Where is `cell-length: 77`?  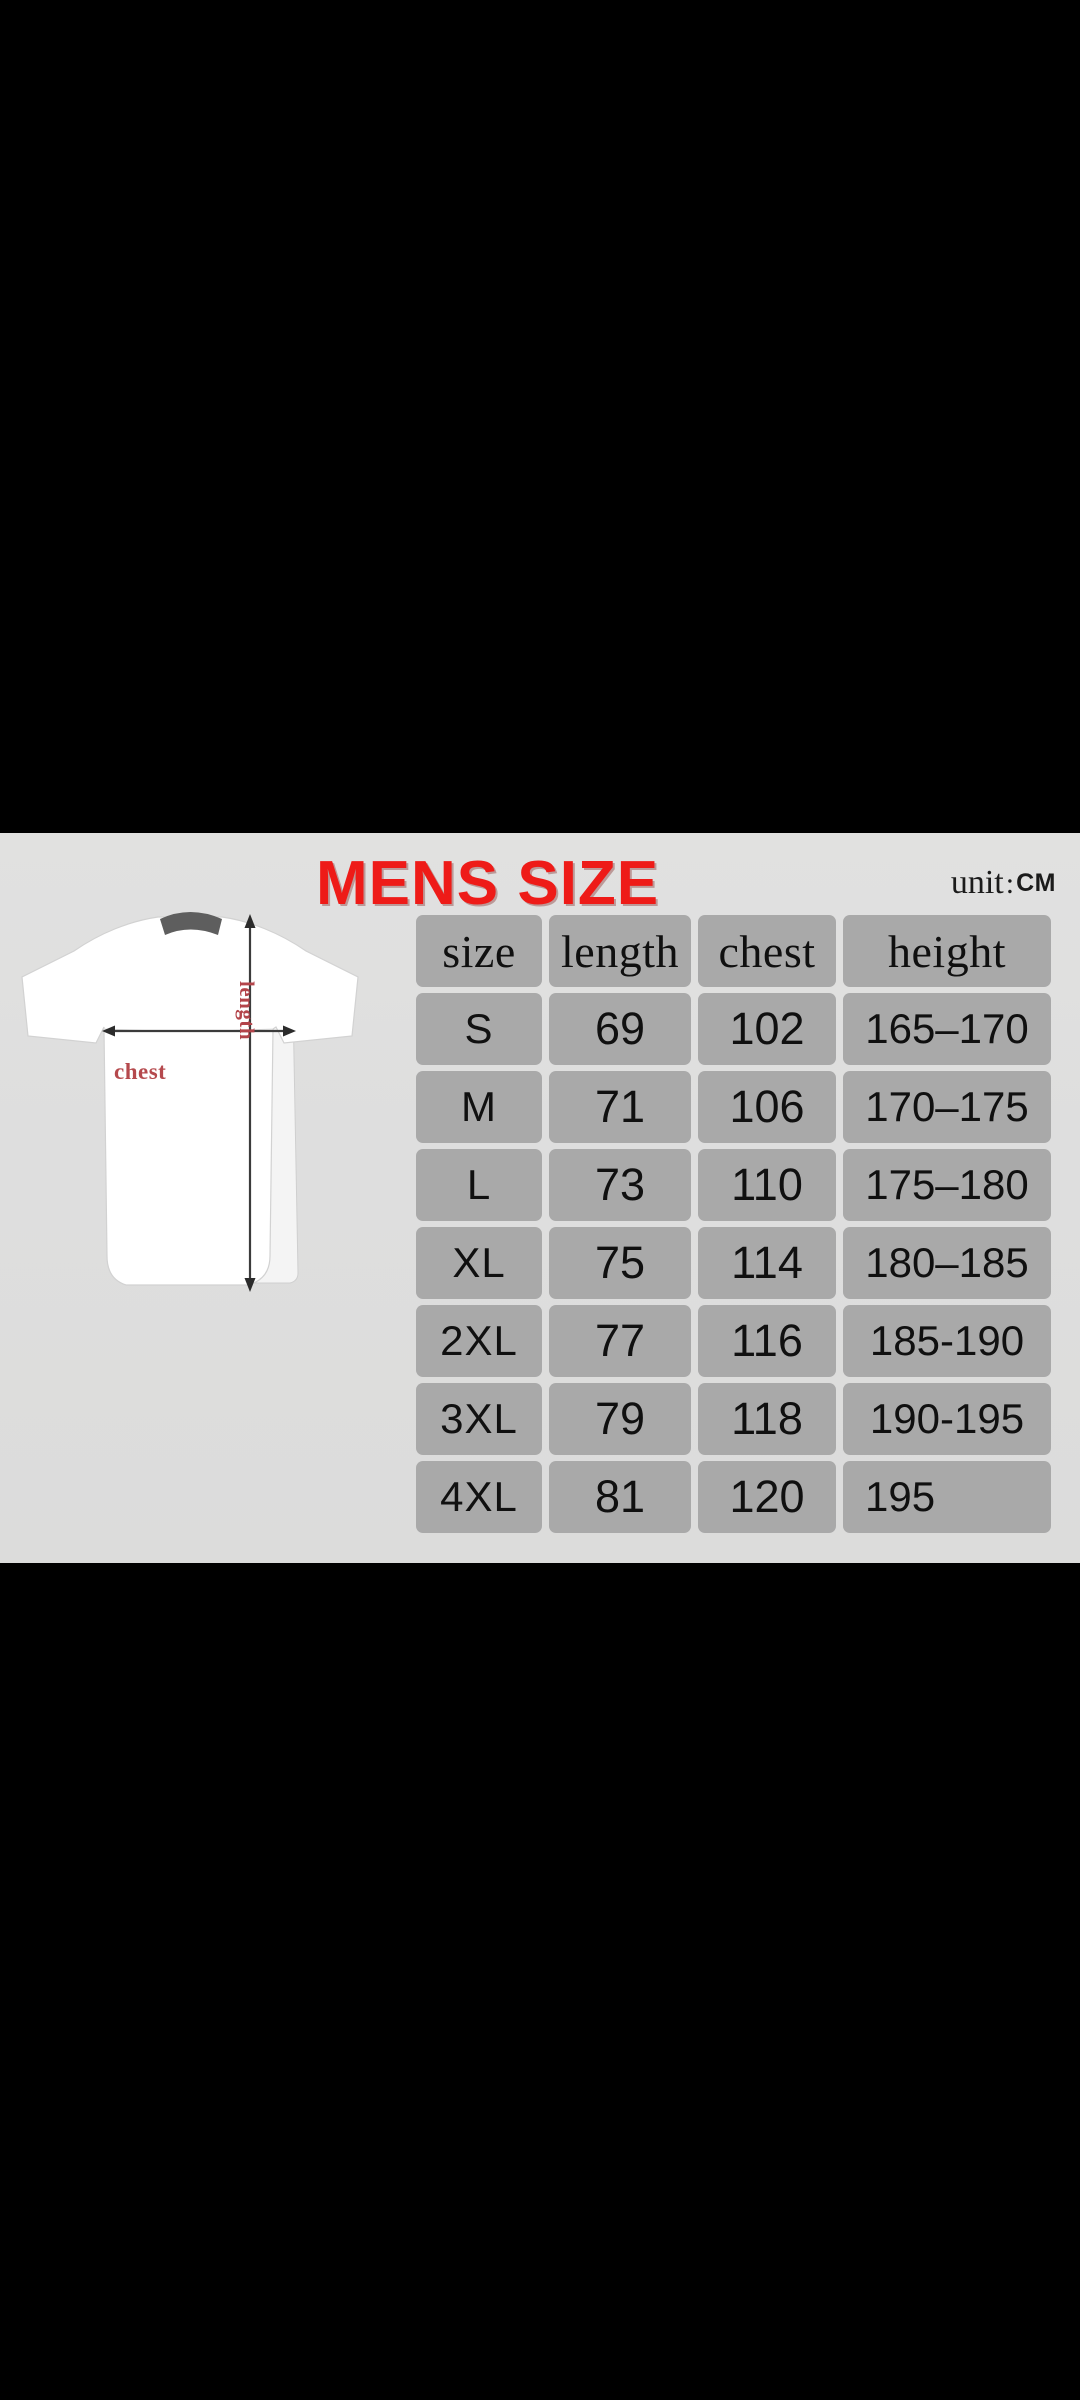 cell-length: 77 is located at coordinates (620, 1341).